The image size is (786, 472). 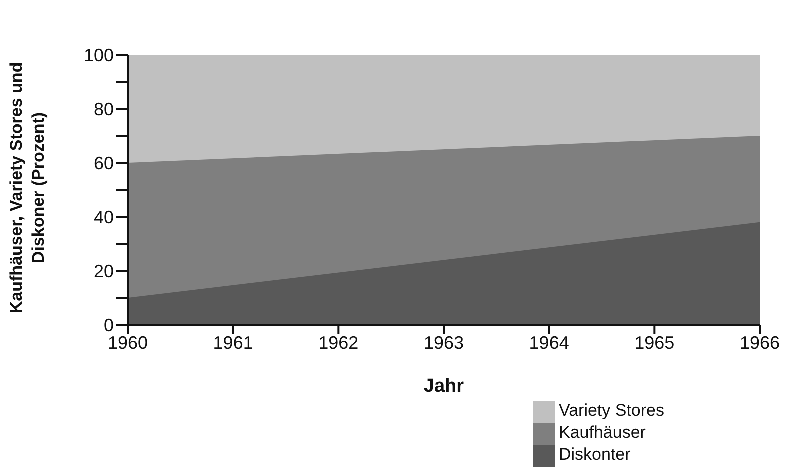 What do you see at coordinates (444, 342) in the screenshot?
I see `x-tick-label: 1963` at bounding box center [444, 342].